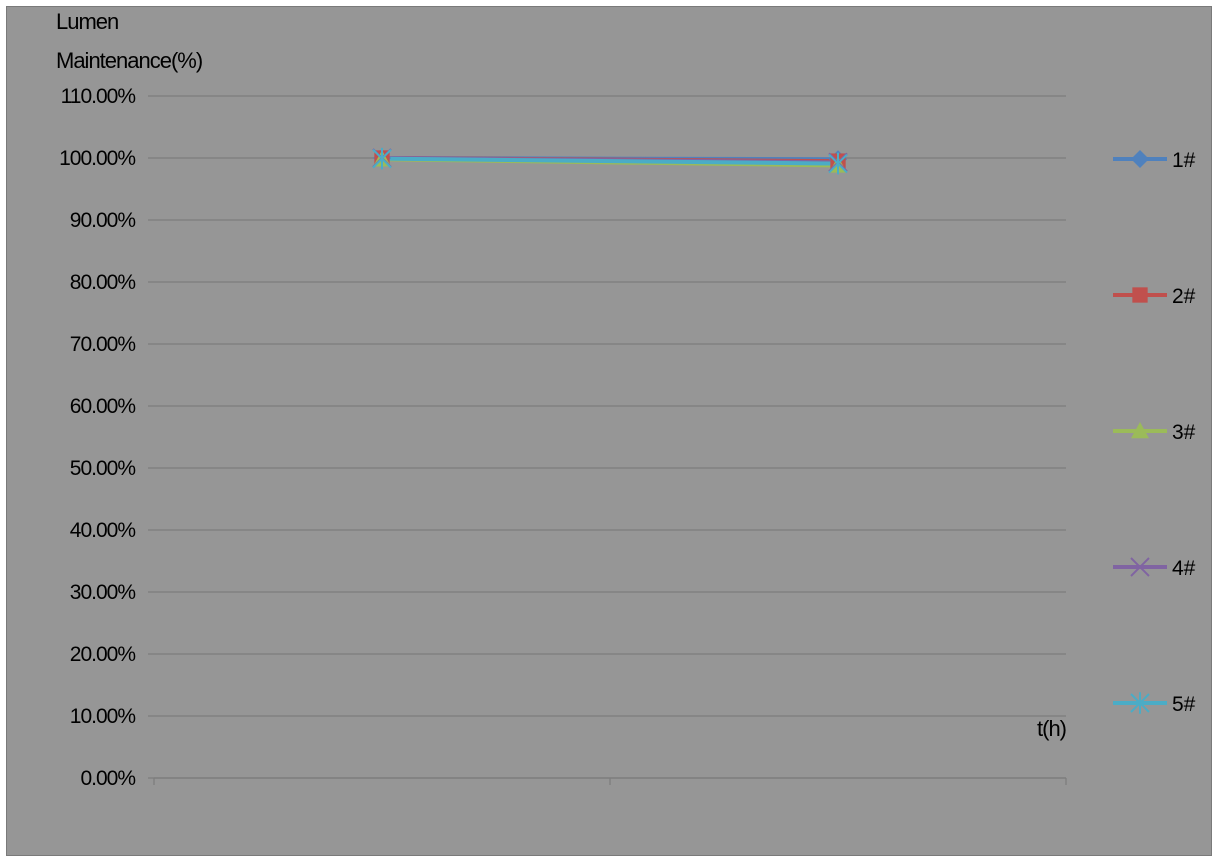  Describe the element at coordinates (103, 406) in the screenshot. I see `y-tick-label: 60.00%` at that location.